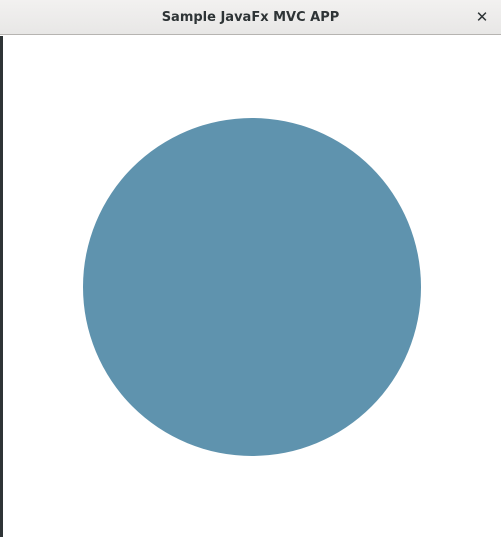 The image size is (501, 537). Describe the element at coordinates (482, 17) in the screenshot. I see `close-icon: ✕` at that location.